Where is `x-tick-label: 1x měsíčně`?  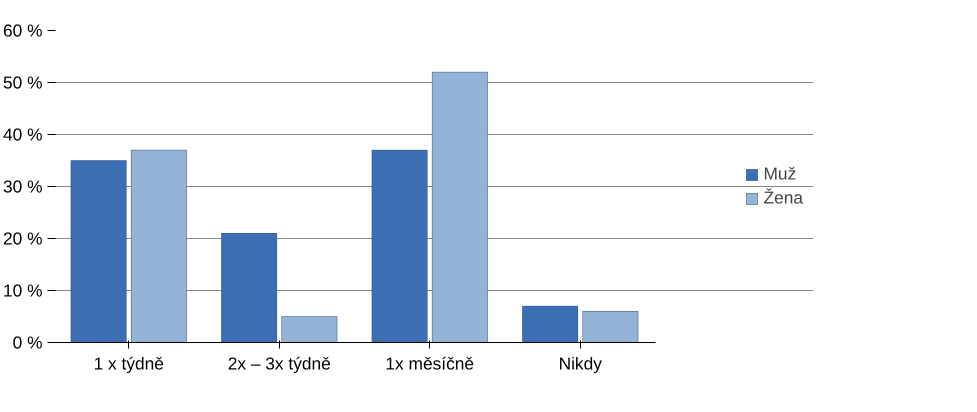 x-tick-label: 1x měsíčně is located at coordinates (429, 364).